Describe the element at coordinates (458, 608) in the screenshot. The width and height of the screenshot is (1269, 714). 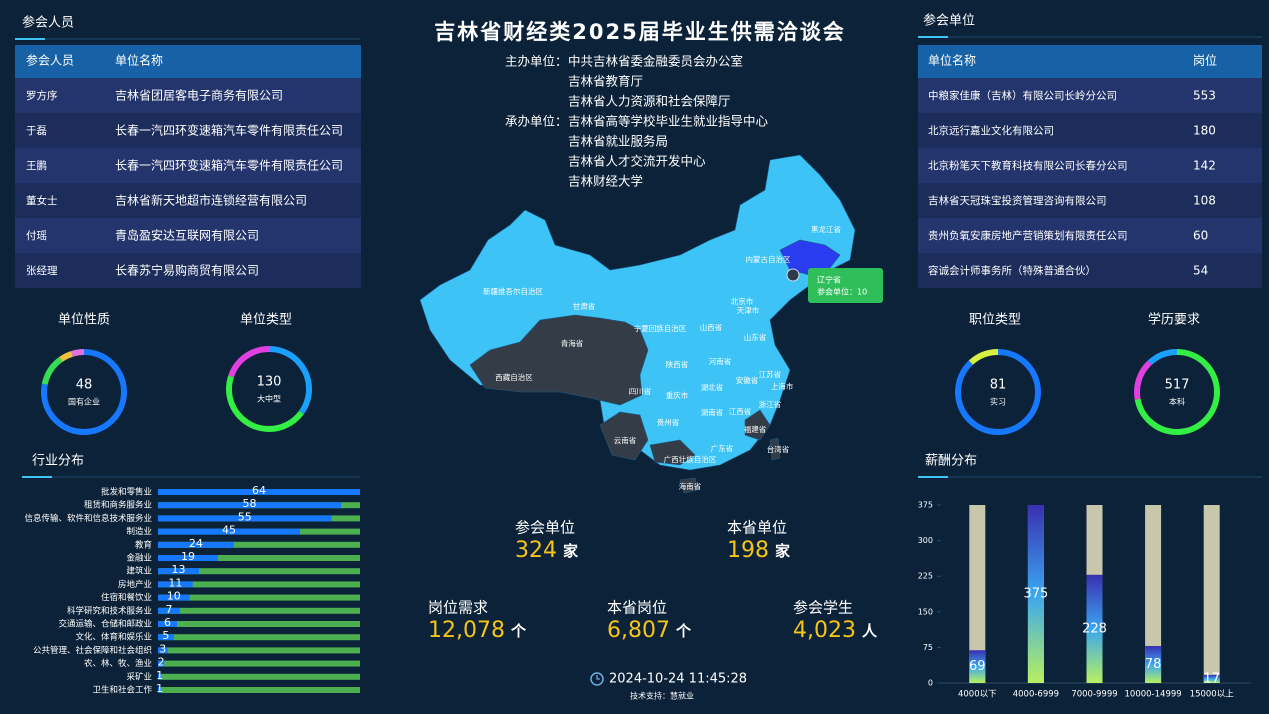
I see `stat-label: 岗位需求` at that location.